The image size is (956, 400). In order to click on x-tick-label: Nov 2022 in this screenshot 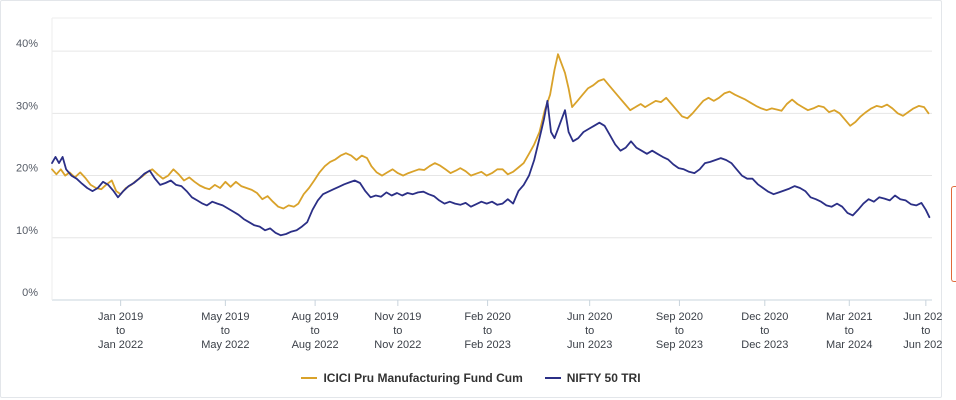, I will do `click(397, 345)`.